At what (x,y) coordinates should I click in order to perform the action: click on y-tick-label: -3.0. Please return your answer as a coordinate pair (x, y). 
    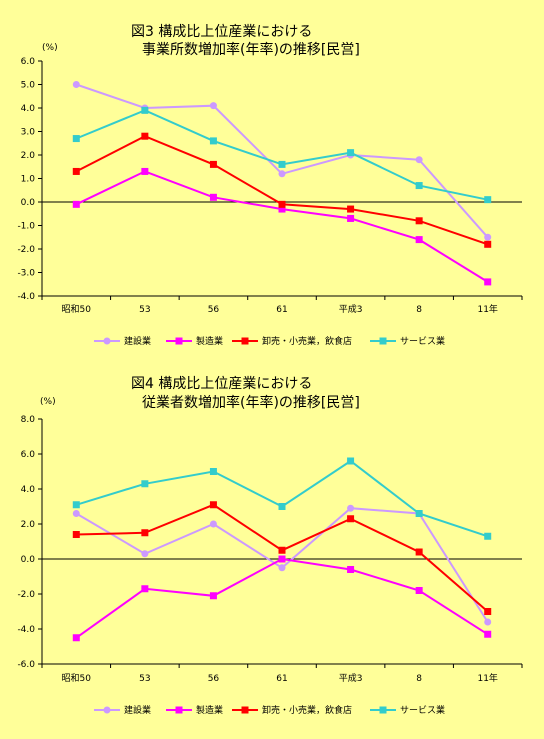
    Looking at the image, I should click on (26, 274).